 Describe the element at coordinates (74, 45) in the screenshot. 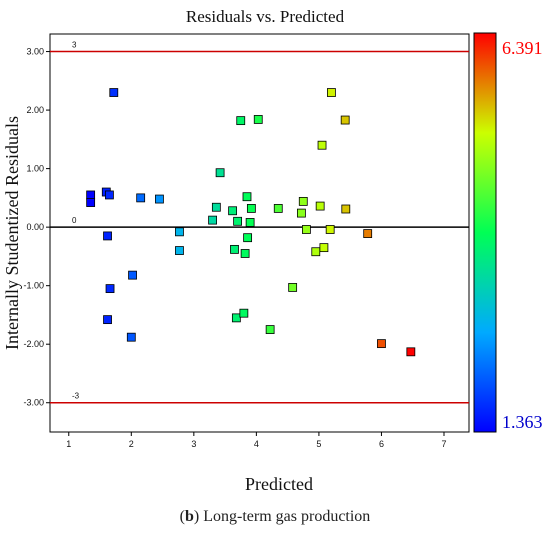

I see `limit-line-label: 3` at that location.